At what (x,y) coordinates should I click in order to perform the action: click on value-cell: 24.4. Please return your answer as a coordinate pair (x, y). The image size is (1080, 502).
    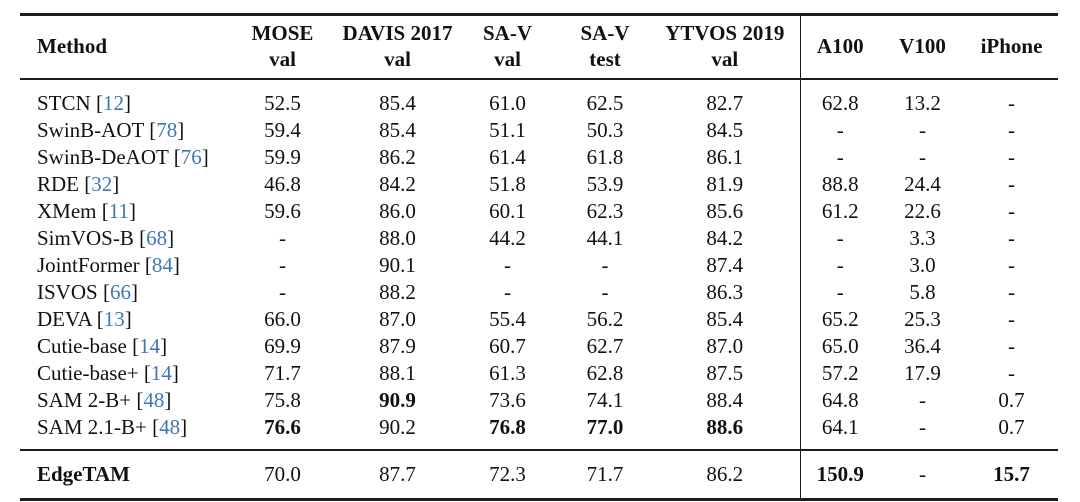
    Looking at the image, I should click on (922, 184).